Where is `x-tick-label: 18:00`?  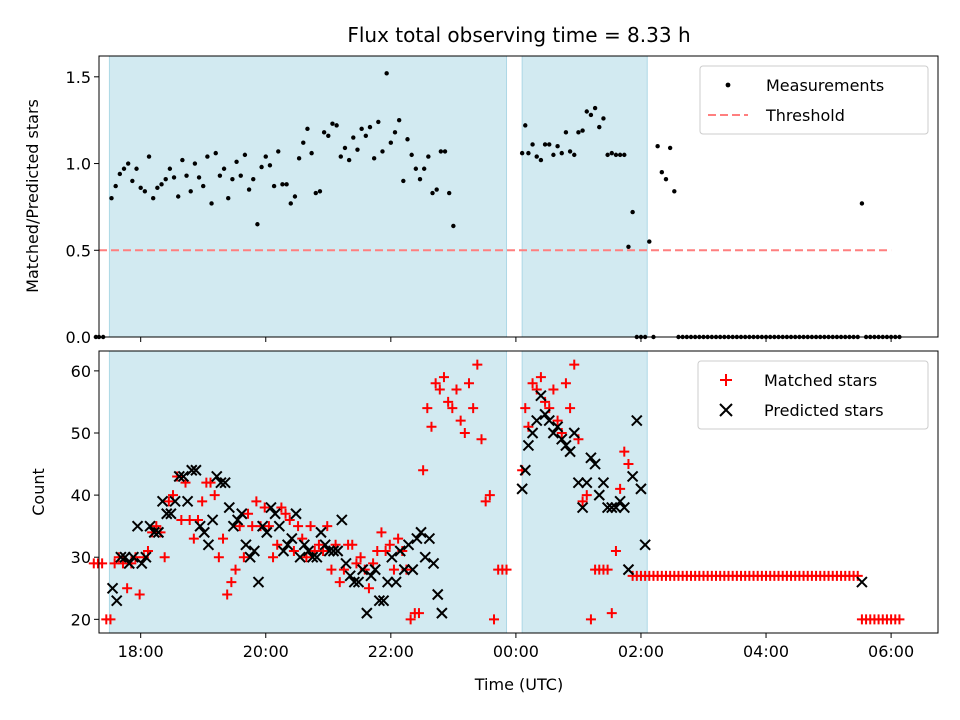 x-tick-label: 18:00 is located at coordinates (141, 651).